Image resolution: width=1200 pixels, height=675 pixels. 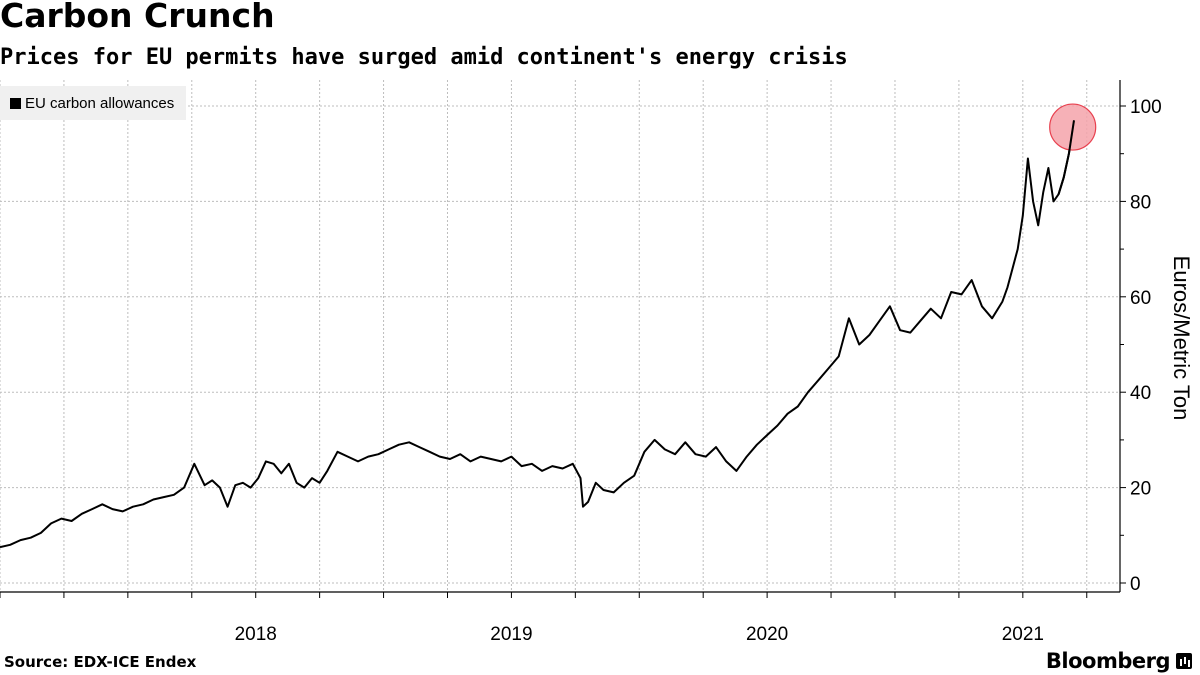 I want to click on brand-name: Bloomberg, so click(x=1108, y=661).